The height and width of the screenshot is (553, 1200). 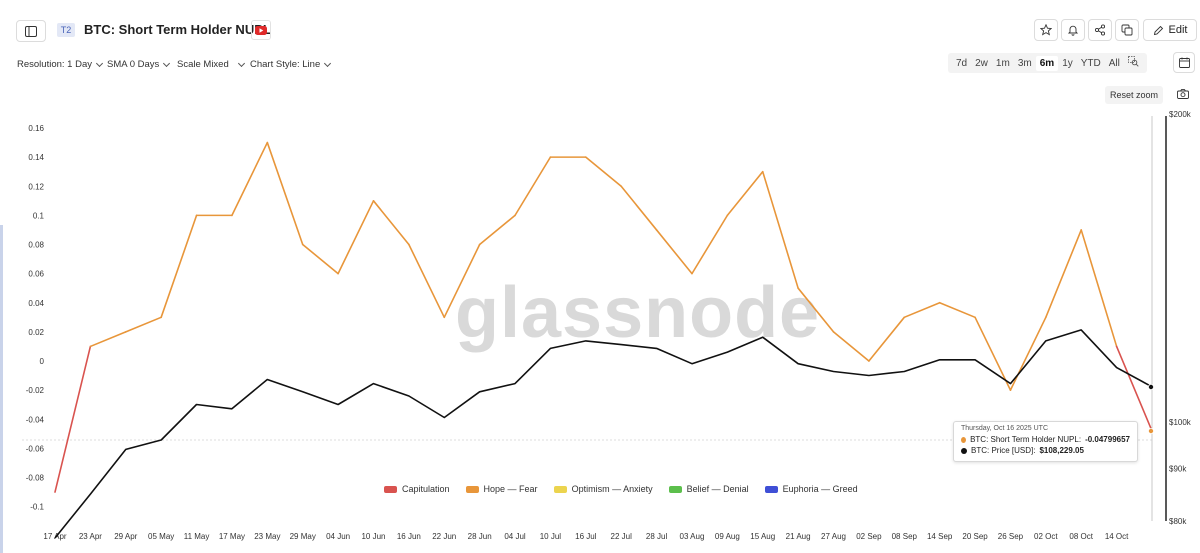 I want to click on range-1y: 1y, so click(x=1067, y=63).